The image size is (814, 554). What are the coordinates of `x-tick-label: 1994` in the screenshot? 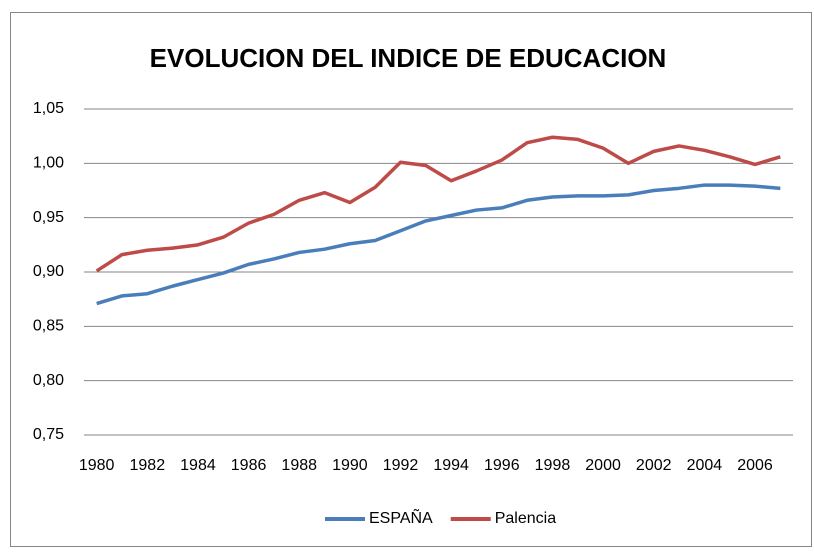 It's located at (451, 465).